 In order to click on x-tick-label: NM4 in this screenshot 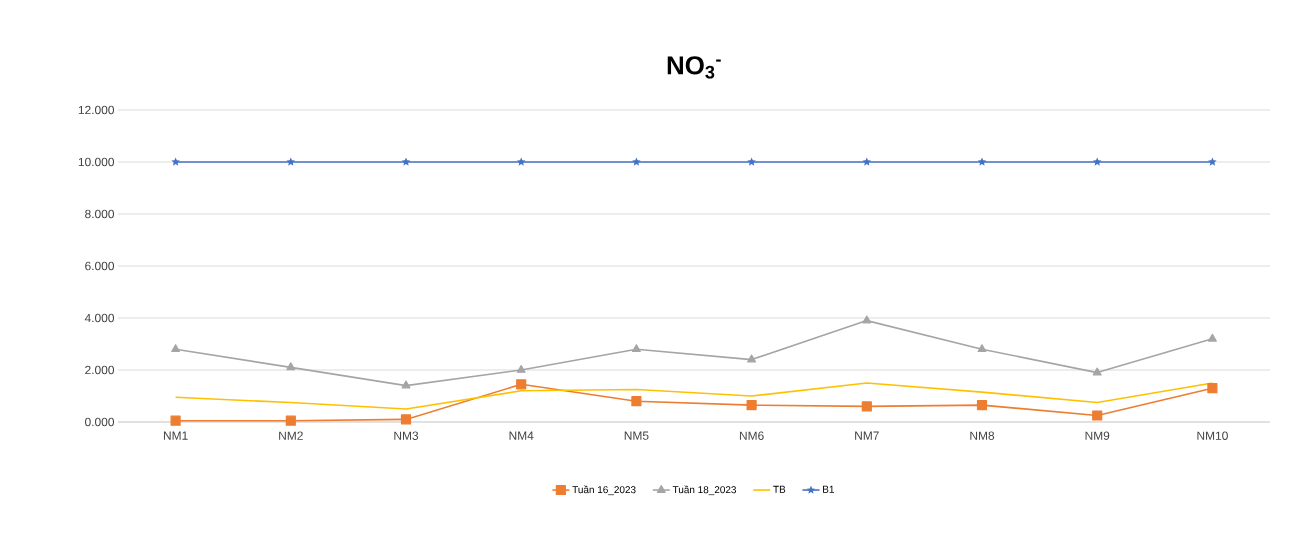, I will do `click(521, 435)`.